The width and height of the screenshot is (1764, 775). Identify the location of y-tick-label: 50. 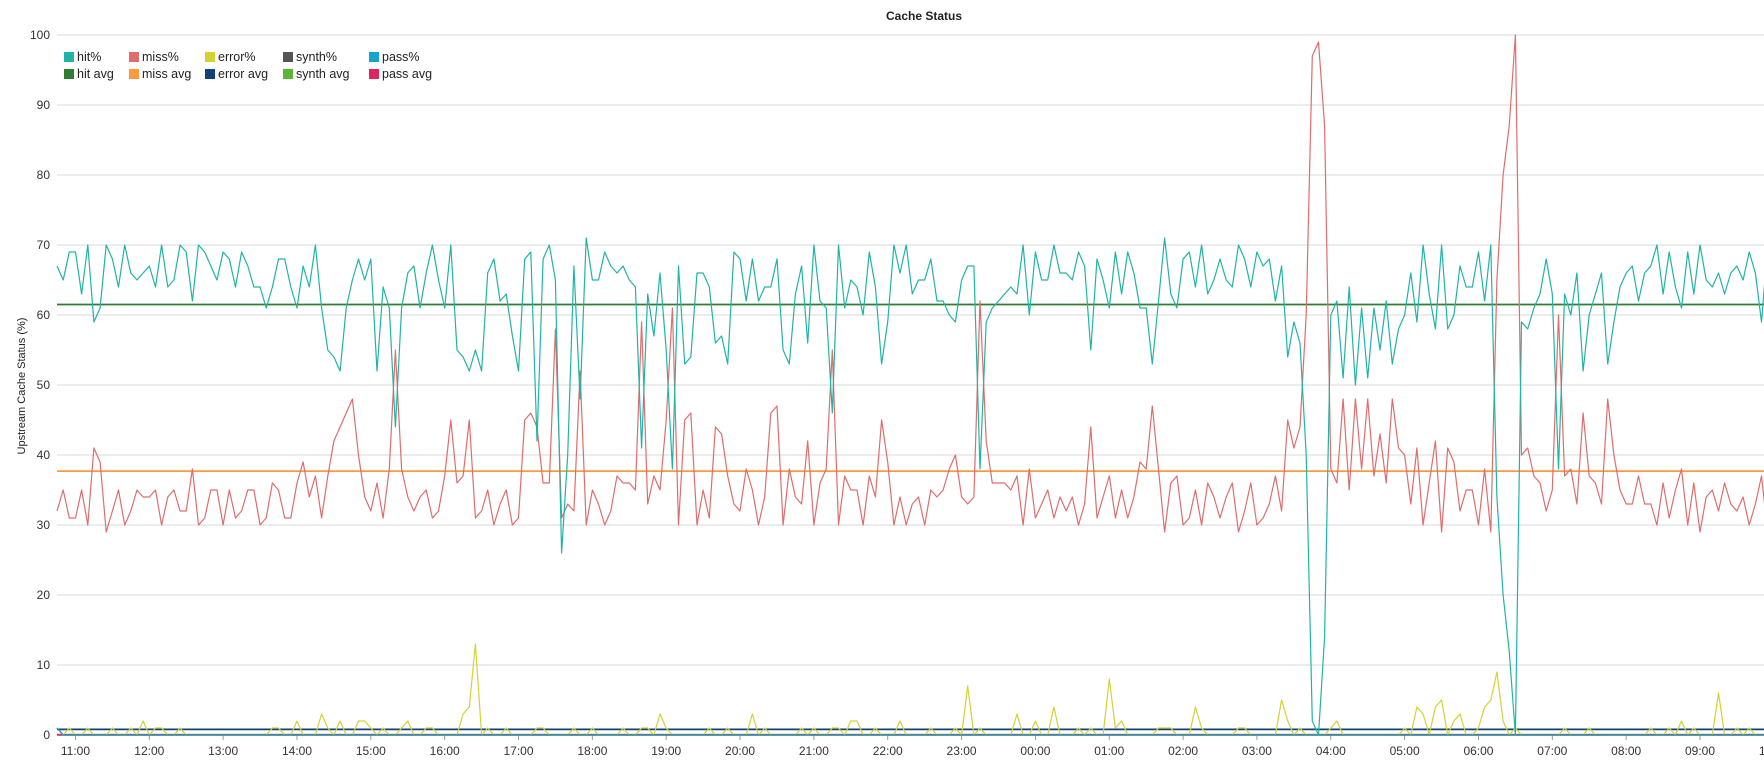
(44, 385).